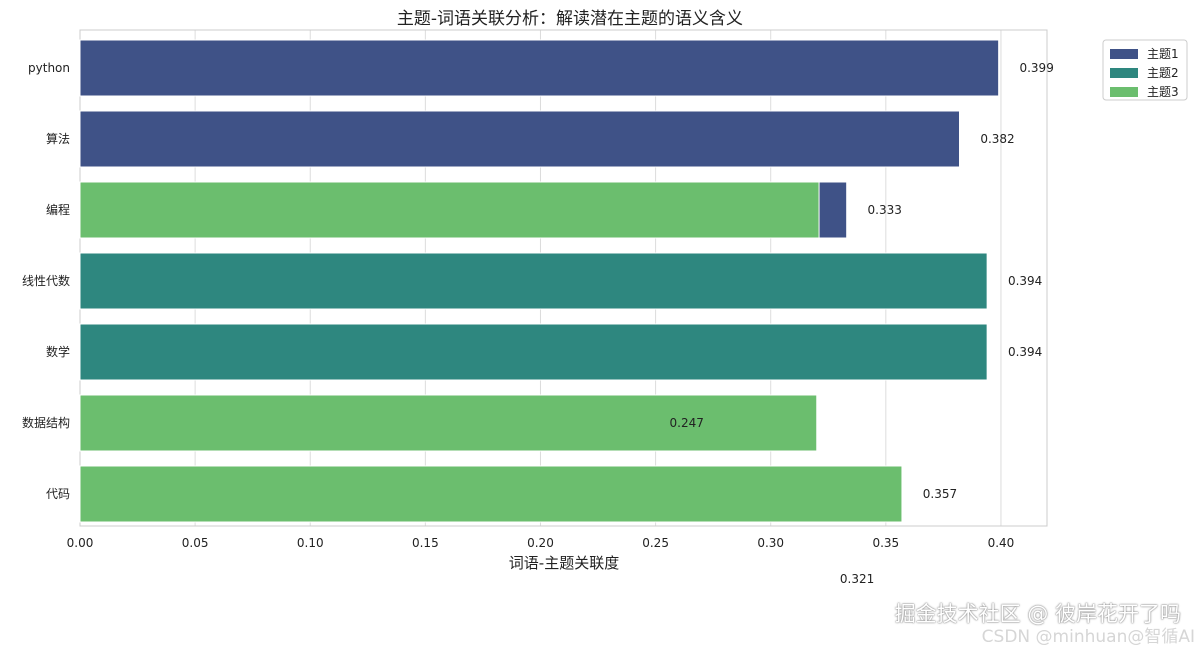 This screenshot has width=1201, height=651. Describe the element at coordinates (1145, 70) in the screenshot. I see `legend: 主题1 主题2 主题3` at that location.